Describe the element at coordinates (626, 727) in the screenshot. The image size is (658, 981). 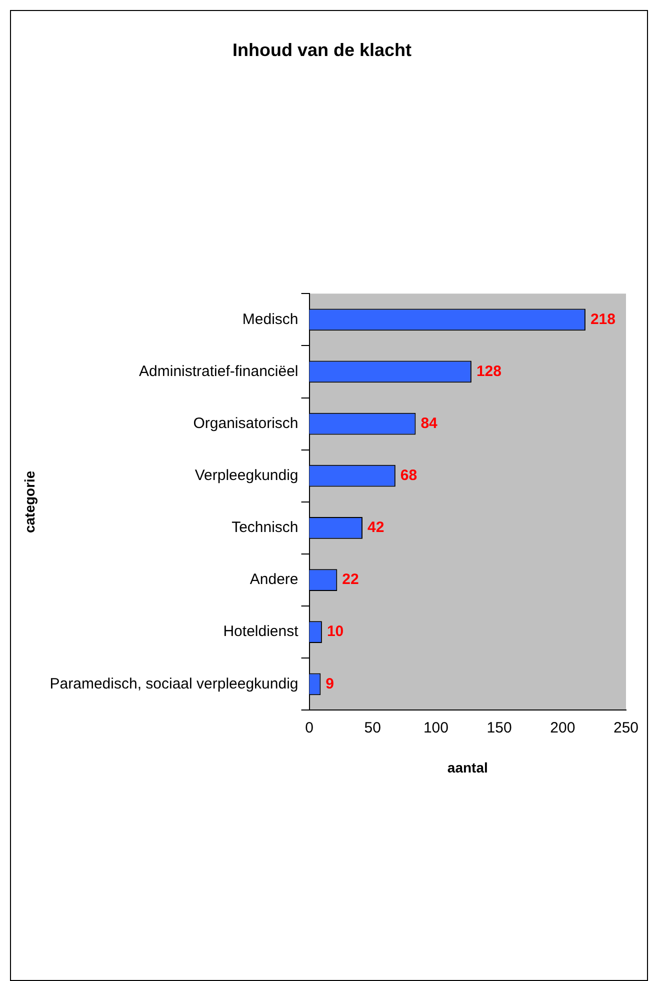
I see `x-tick-label: 250` at that location.